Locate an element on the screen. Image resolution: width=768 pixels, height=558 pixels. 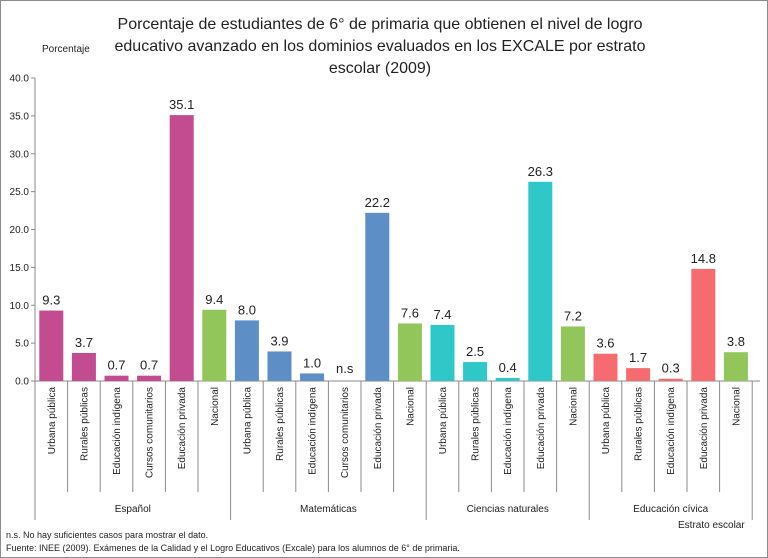
bar-value-label: 14.8 is located at coordinates (703, 258).